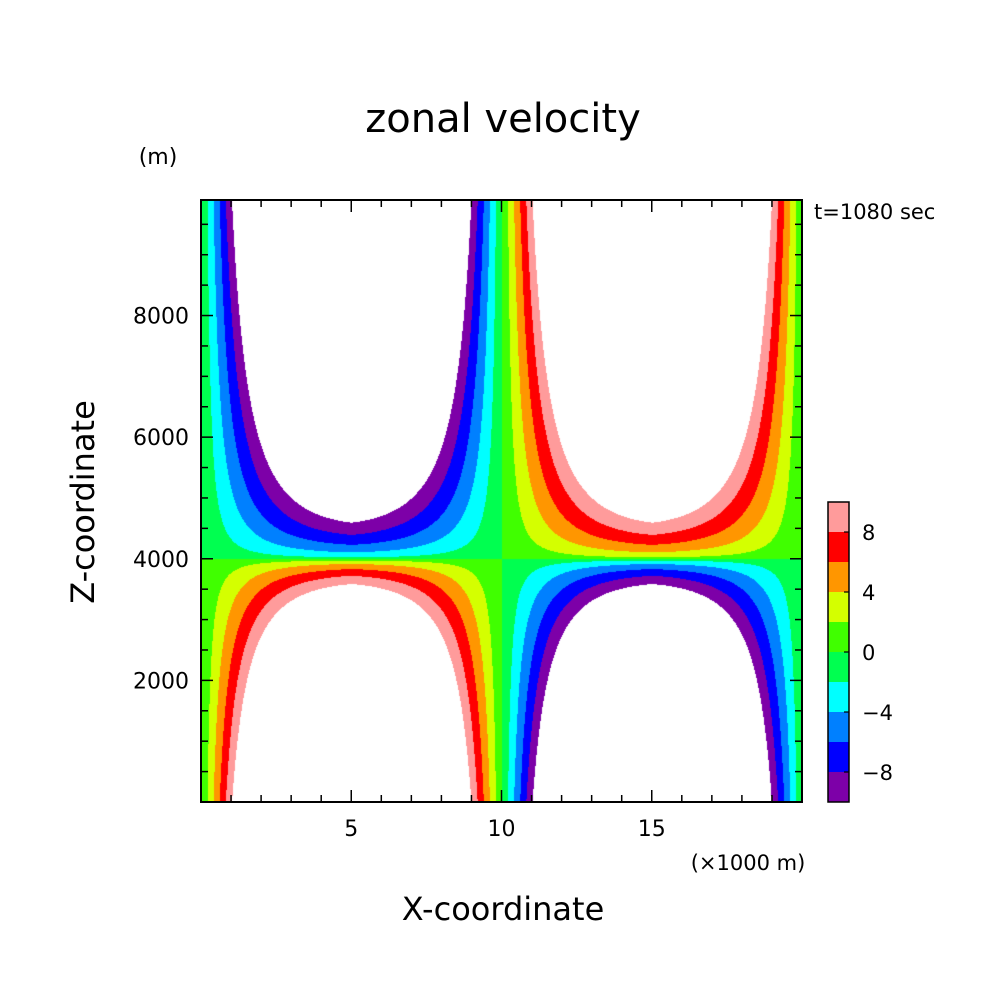 Image resolution: width=1004 pixels, height=1004 pixels. What do you see at coordinates (161, 681) in the screenshot?
I see `y-tick-label: 2000` at bounding box center [161, 681].